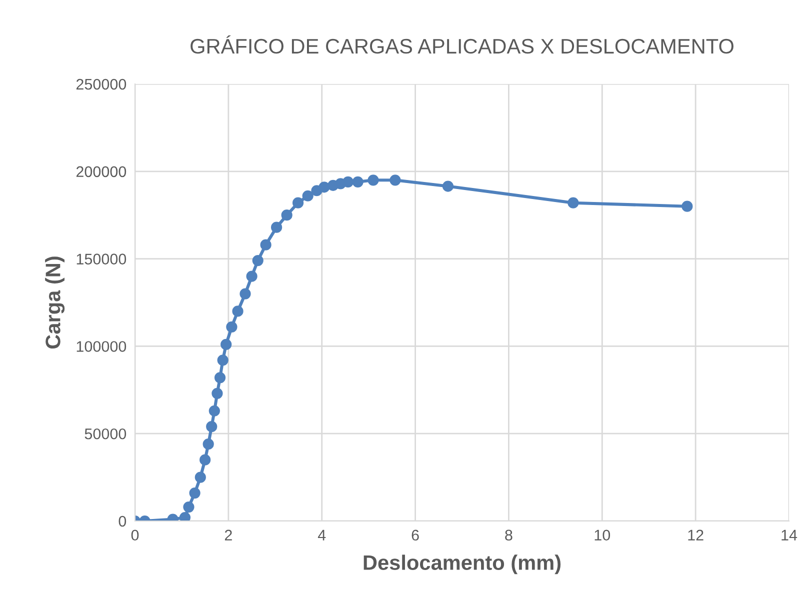 Image resolution: width=805 pixels, height=608 pixels. Describe the element at coordinates (101, 259) in the screenshot. I see `y-tick-label: 150000` at that location.